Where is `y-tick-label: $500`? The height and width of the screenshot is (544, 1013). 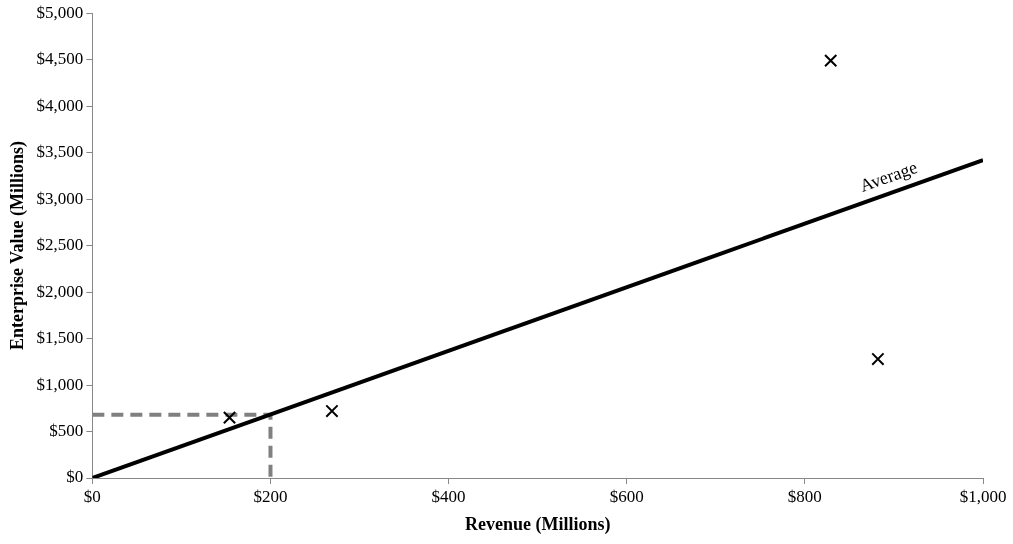 y-tick-label: $500 is located at coordinates (66, 430).